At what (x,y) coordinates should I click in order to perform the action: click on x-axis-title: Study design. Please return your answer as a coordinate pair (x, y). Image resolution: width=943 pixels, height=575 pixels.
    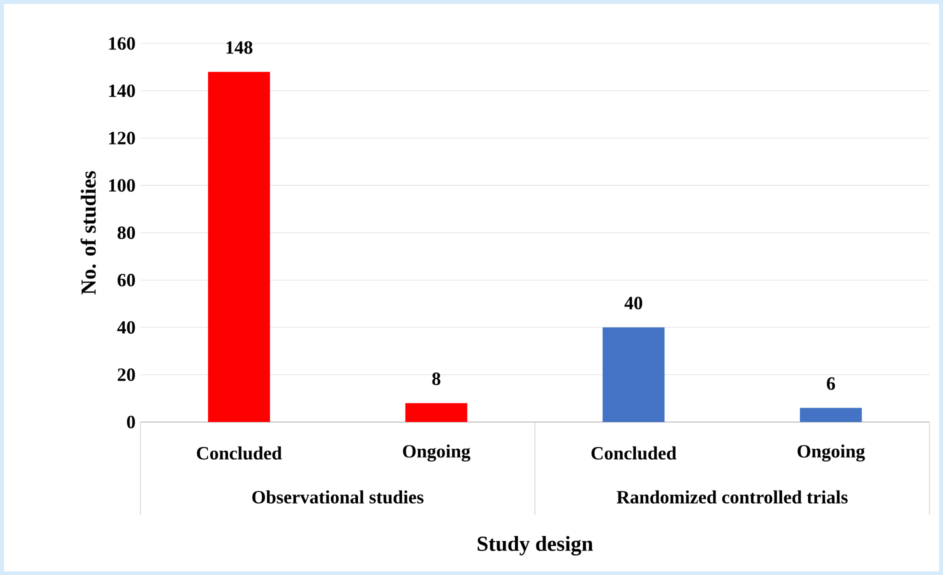
    Looking at the image, I should click on (535, 546).